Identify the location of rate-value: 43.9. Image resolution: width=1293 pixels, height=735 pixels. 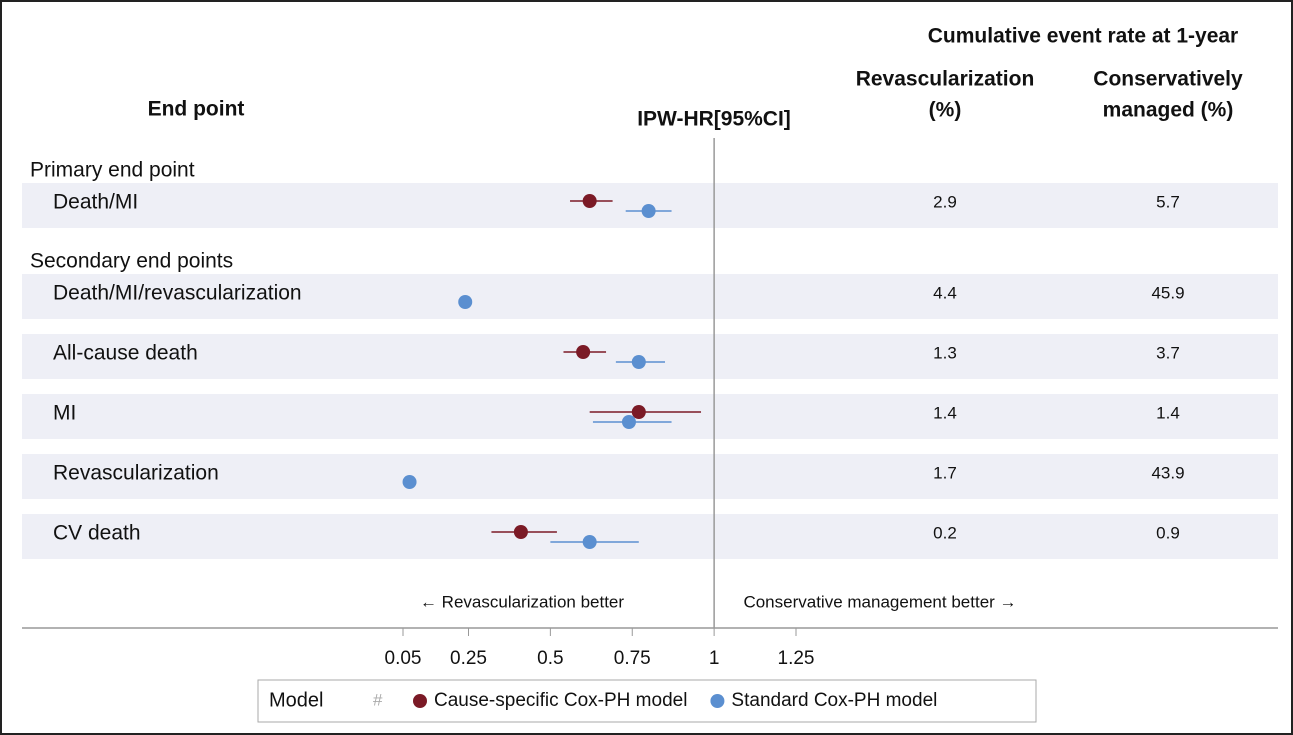
(1167, 472).